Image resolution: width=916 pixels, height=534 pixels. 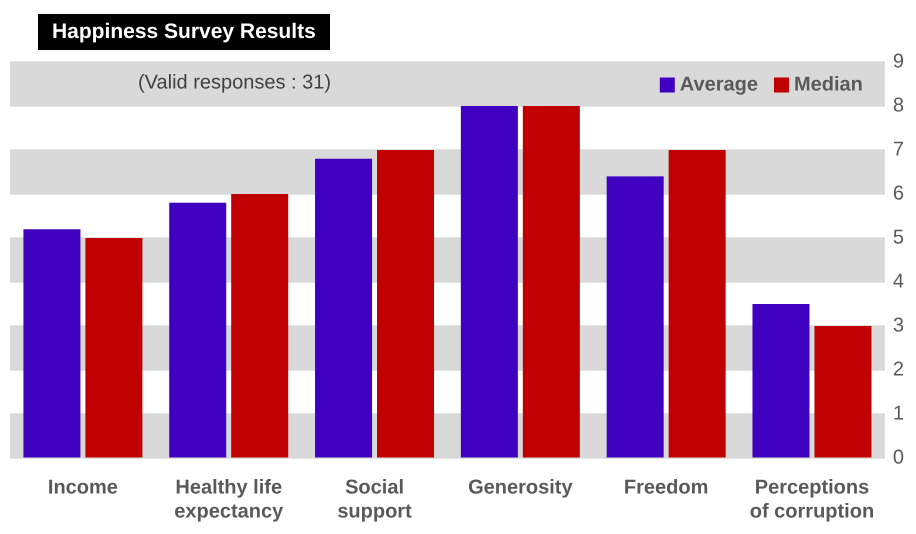 I want to click on y-tick-label: 3, so click(x=898, y=325).